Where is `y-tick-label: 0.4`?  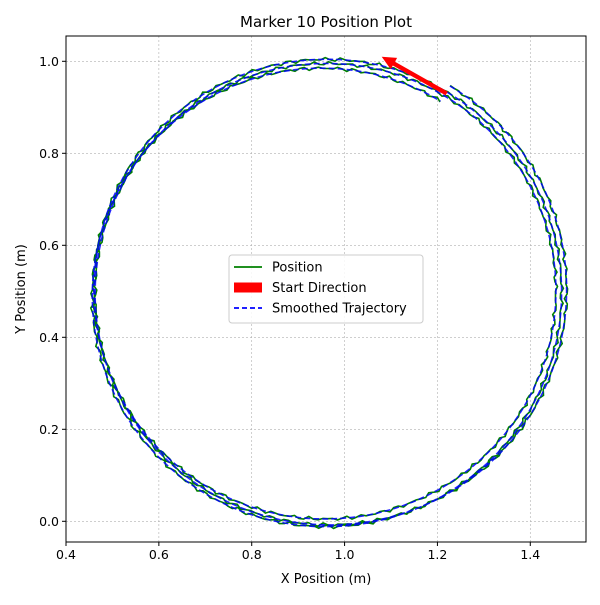 y-tick-label: 0.4 is located at coordinates (49, 337).